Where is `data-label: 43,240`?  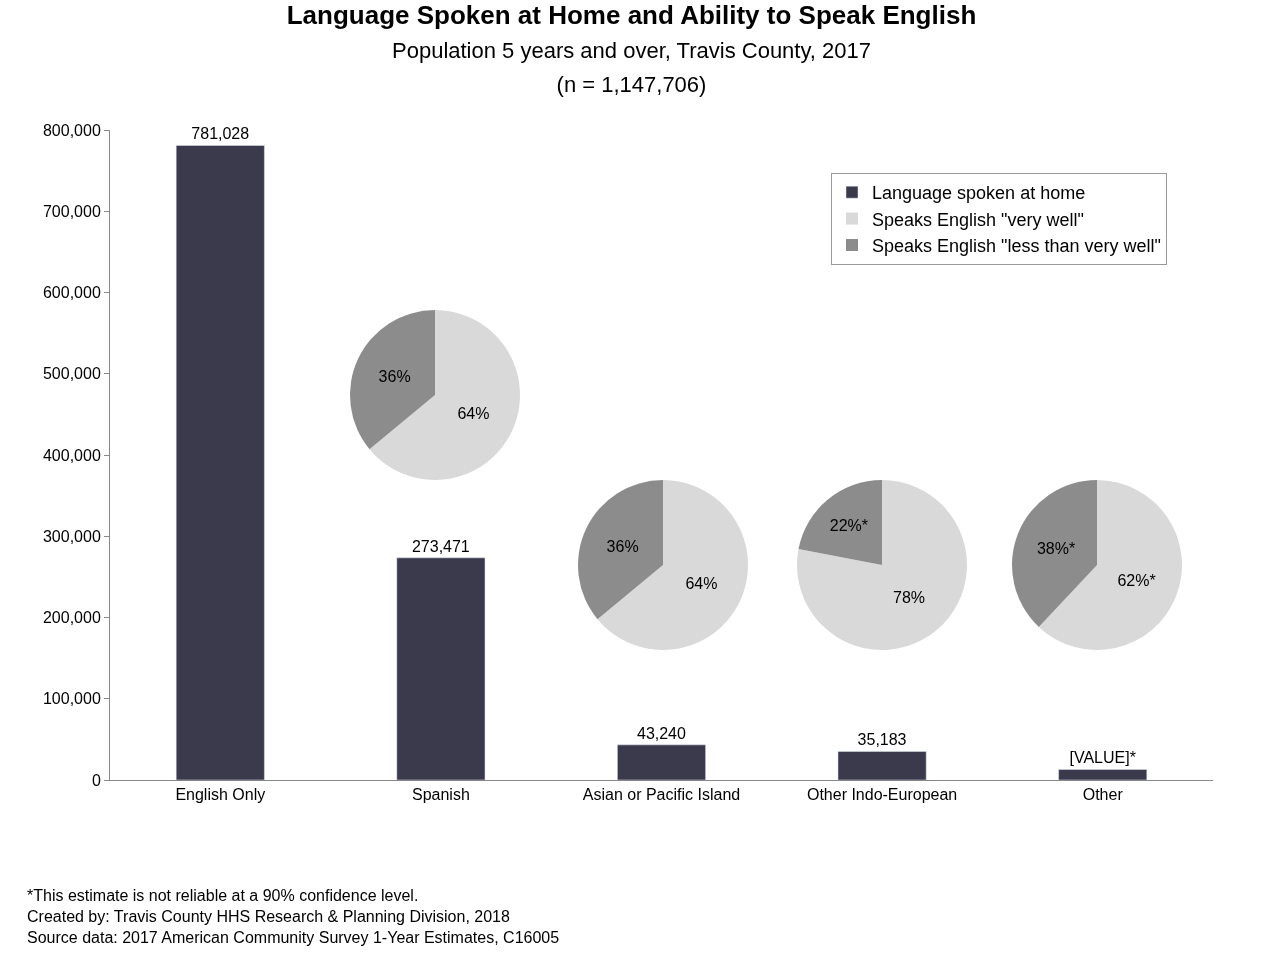
data-label: 43,240 is located at coordinates (661, 733).